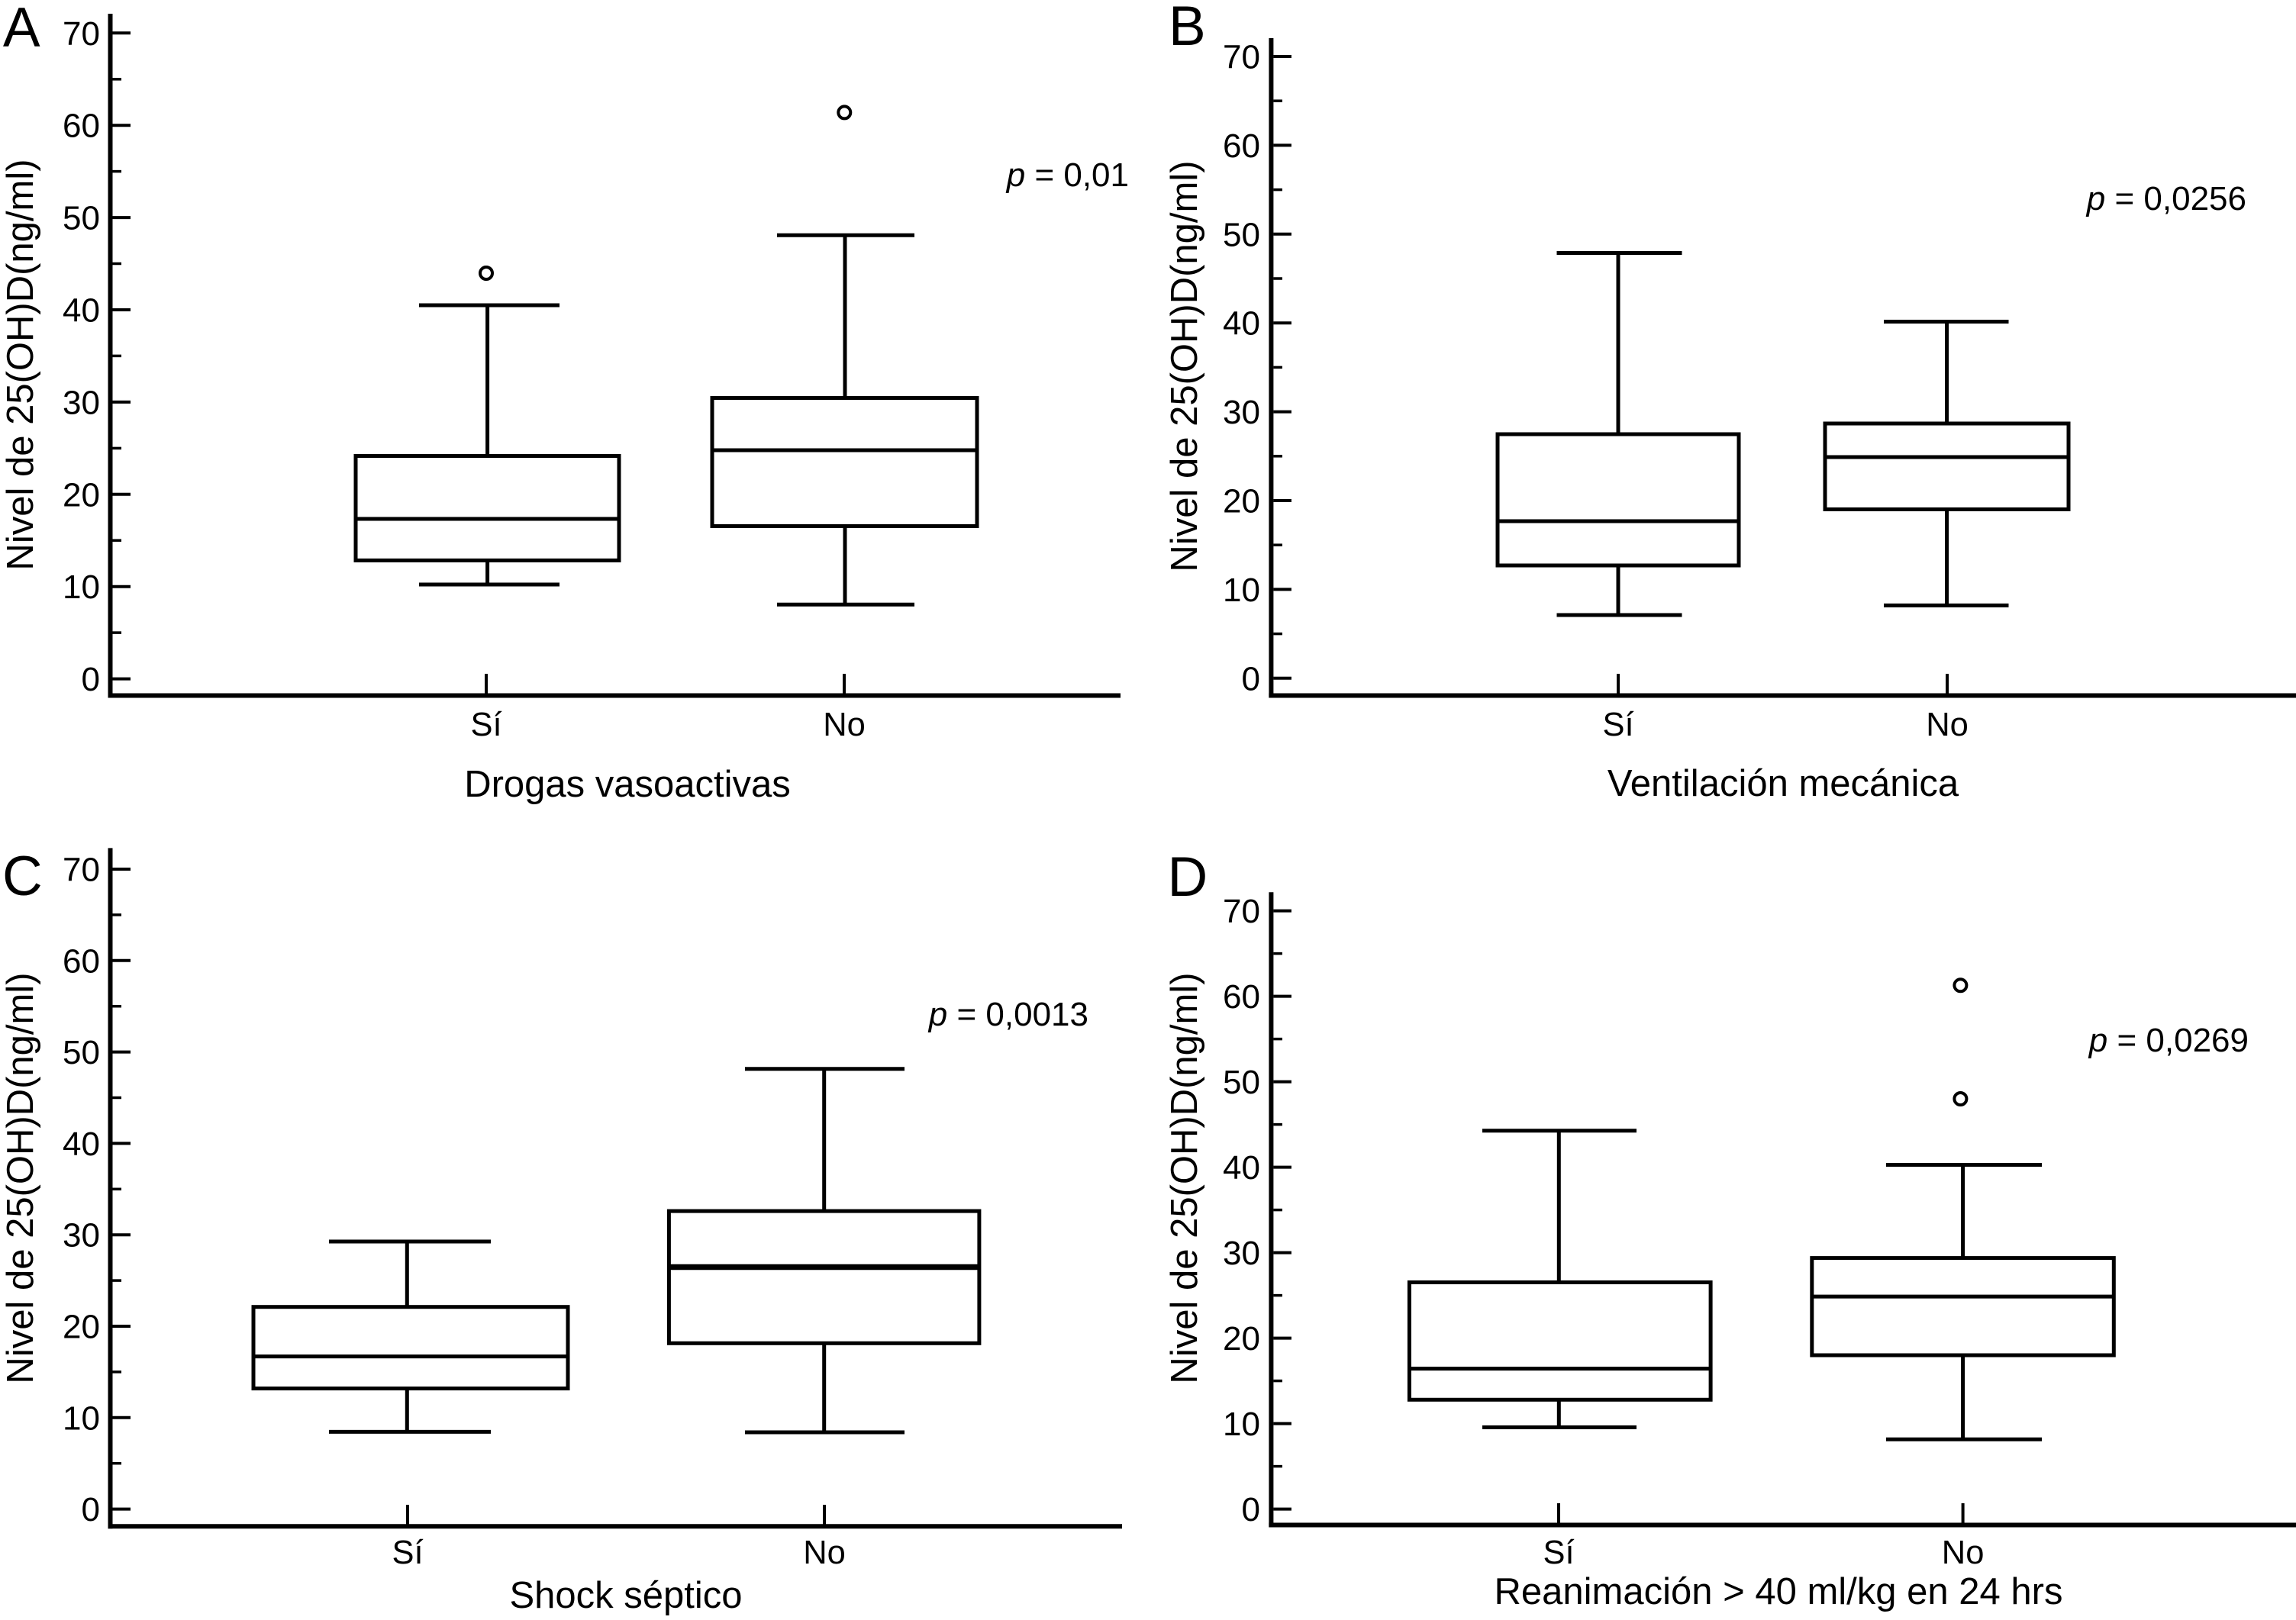 The image size is (2296, 1620). Describe the element at coordinates (1783, 783) in the screenshot. I see `svg-text: Ventilación mecánica` at that location.